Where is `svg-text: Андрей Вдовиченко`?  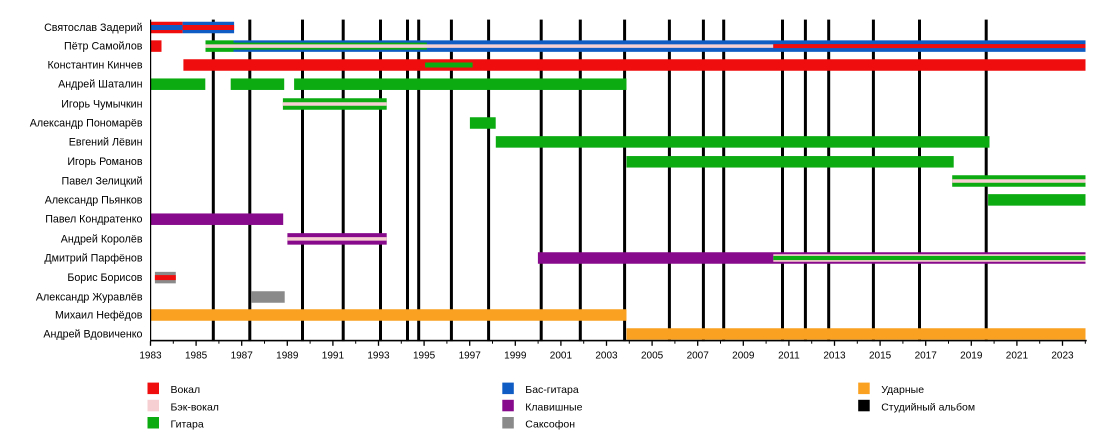
svg-text: Андрей Вдовиченко is located at coordinates (92, 334).